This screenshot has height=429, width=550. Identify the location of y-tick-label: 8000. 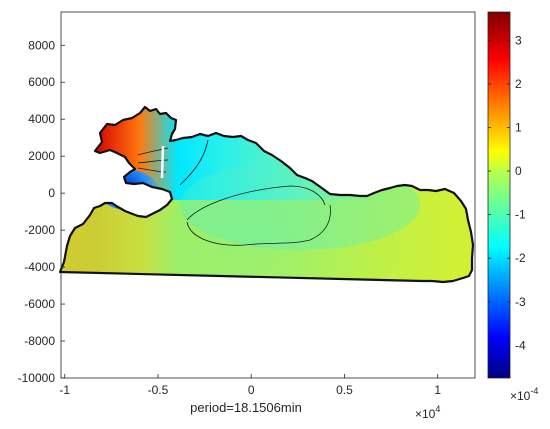
(41, 45).